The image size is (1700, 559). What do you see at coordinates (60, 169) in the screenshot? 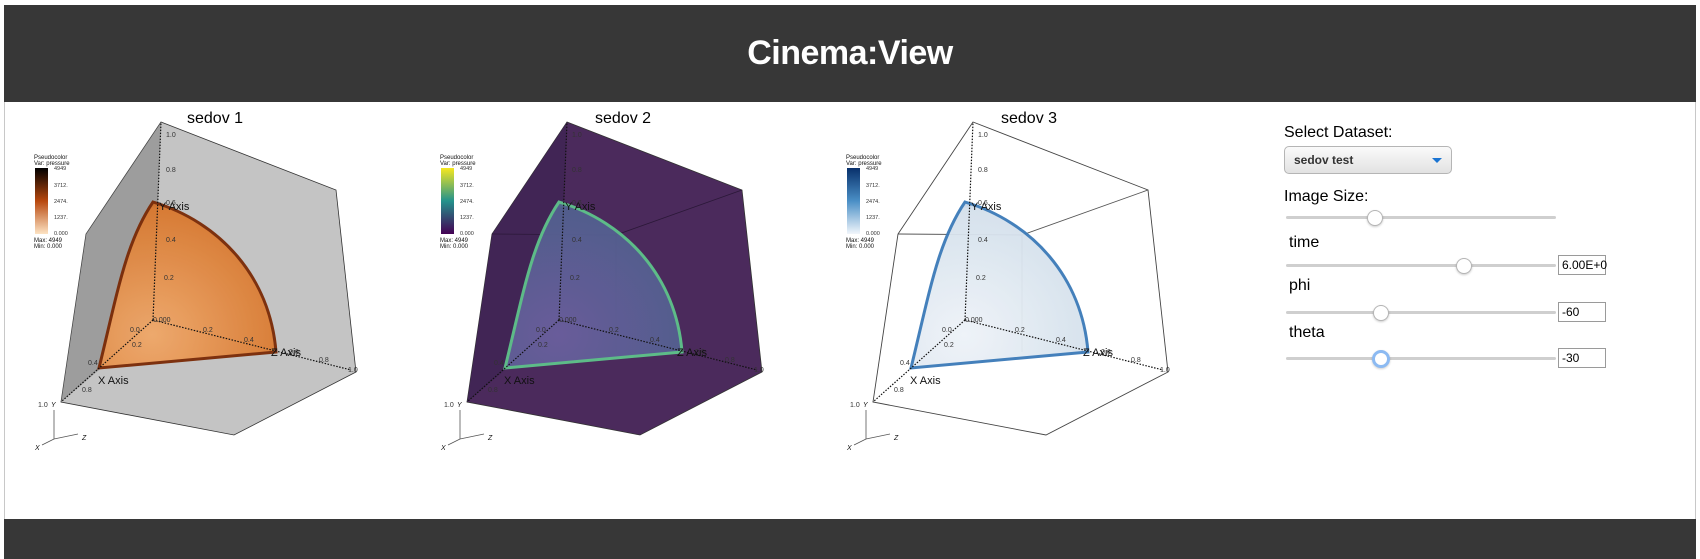
I see `legend-tick-label: 4949` at bounding box center [60, 169].